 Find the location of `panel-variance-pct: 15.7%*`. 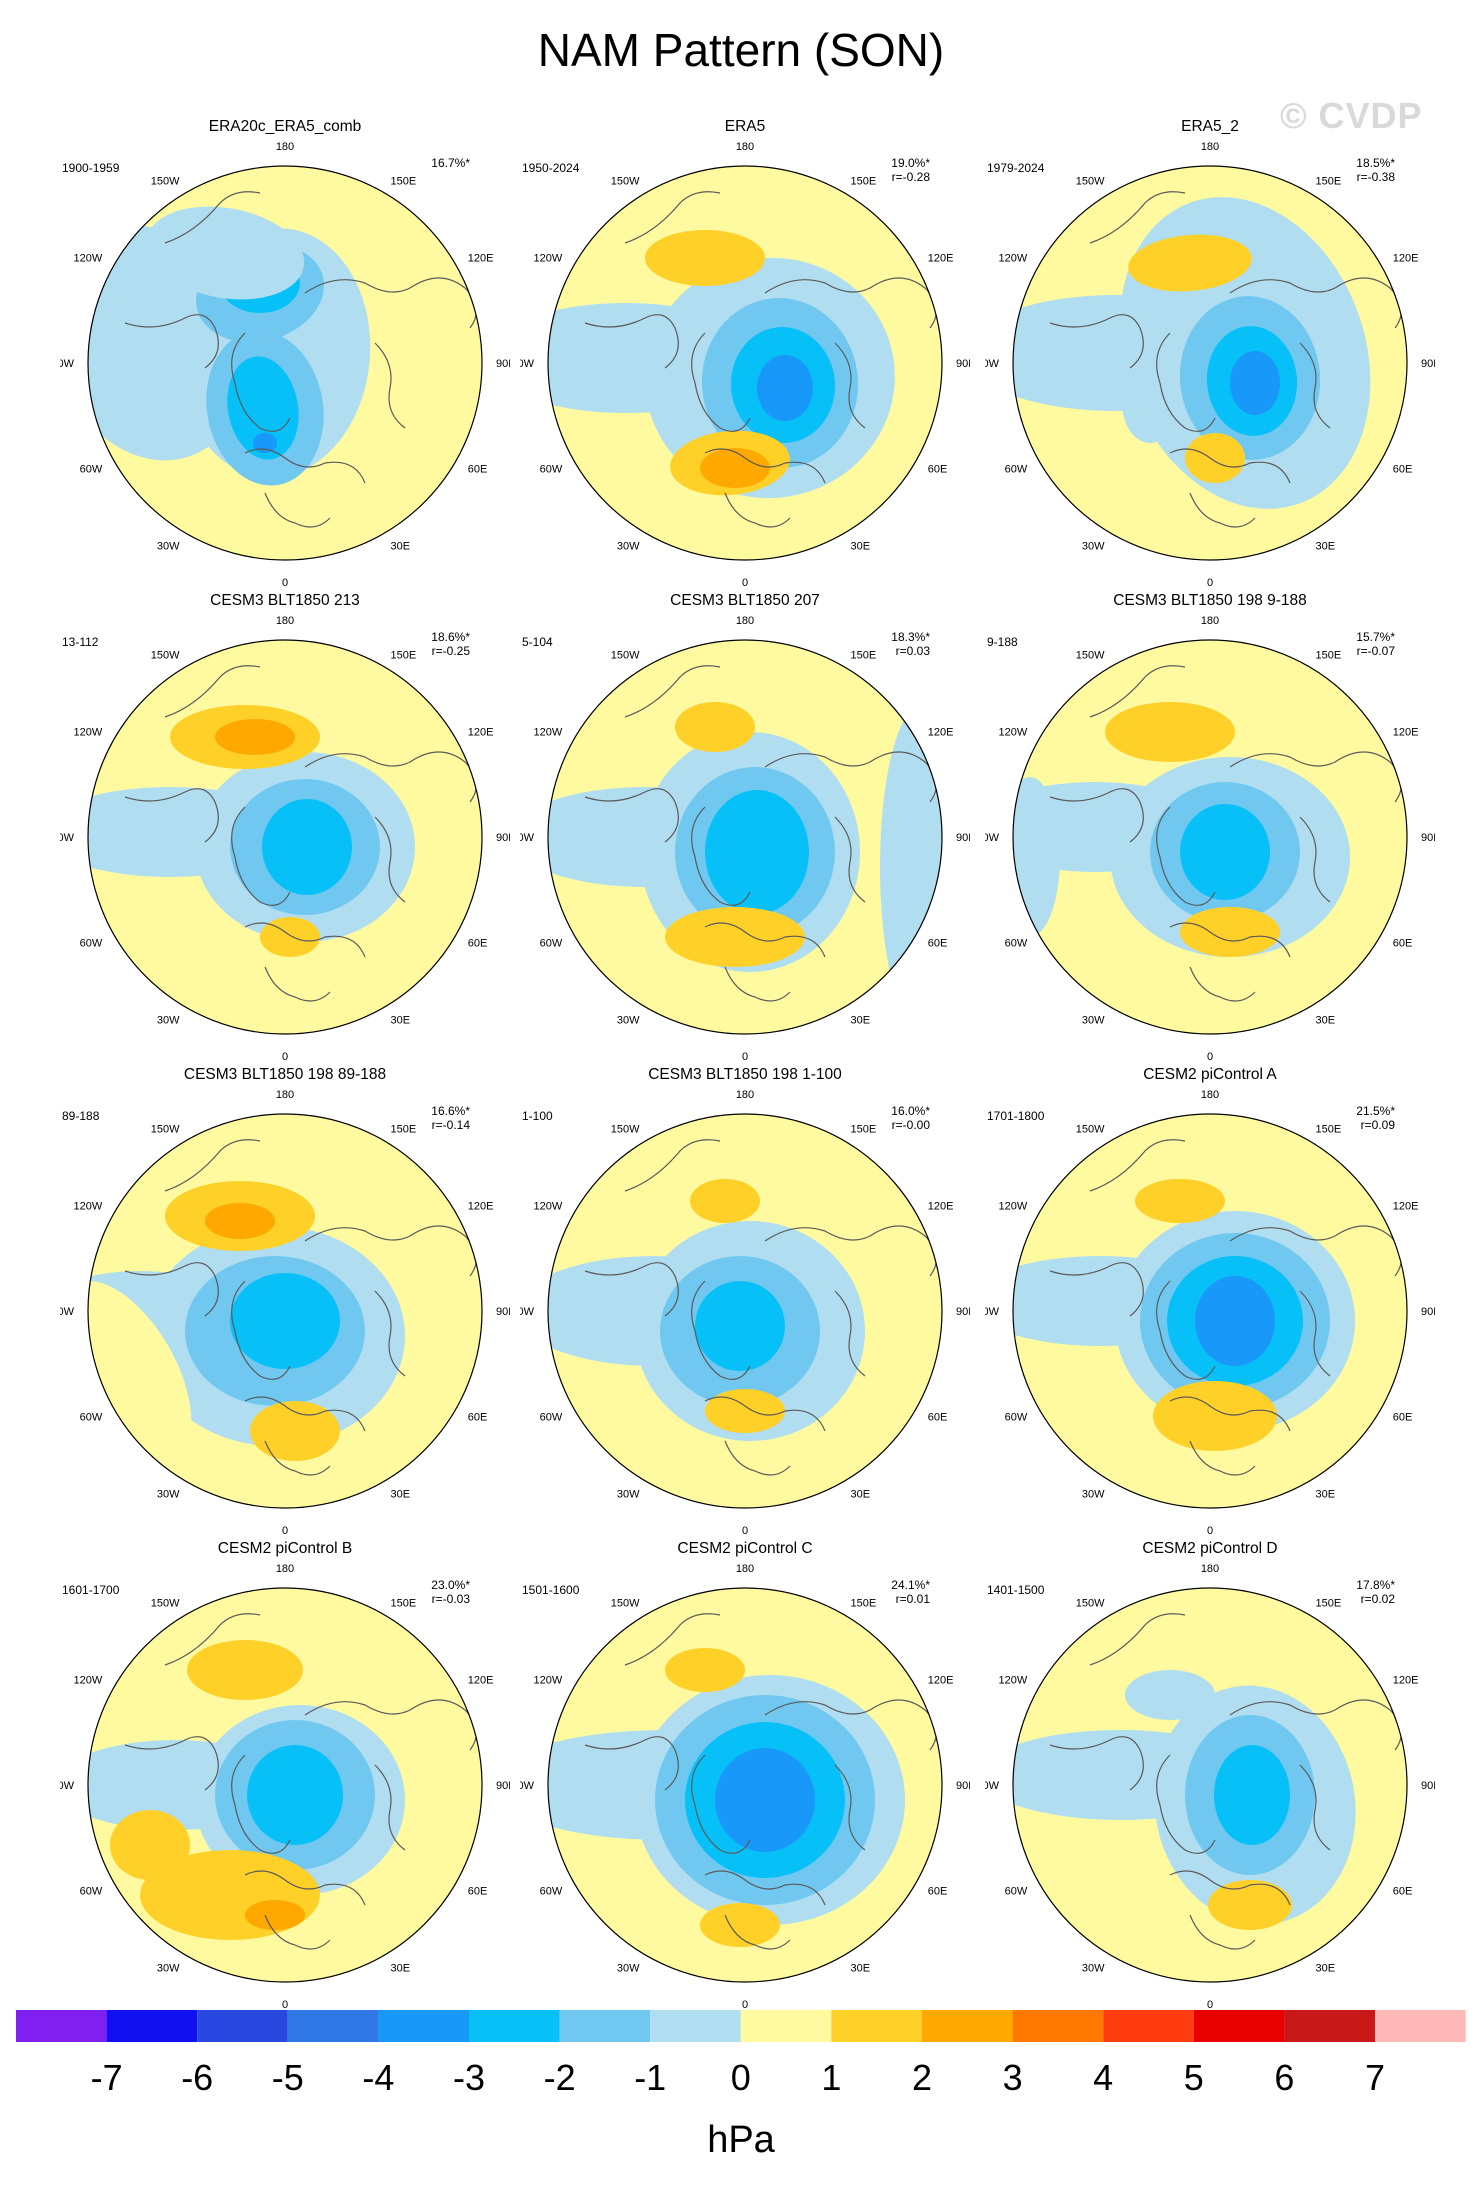

panel-variance-pct: 15.7%* is located at coordinates (1375, 637).